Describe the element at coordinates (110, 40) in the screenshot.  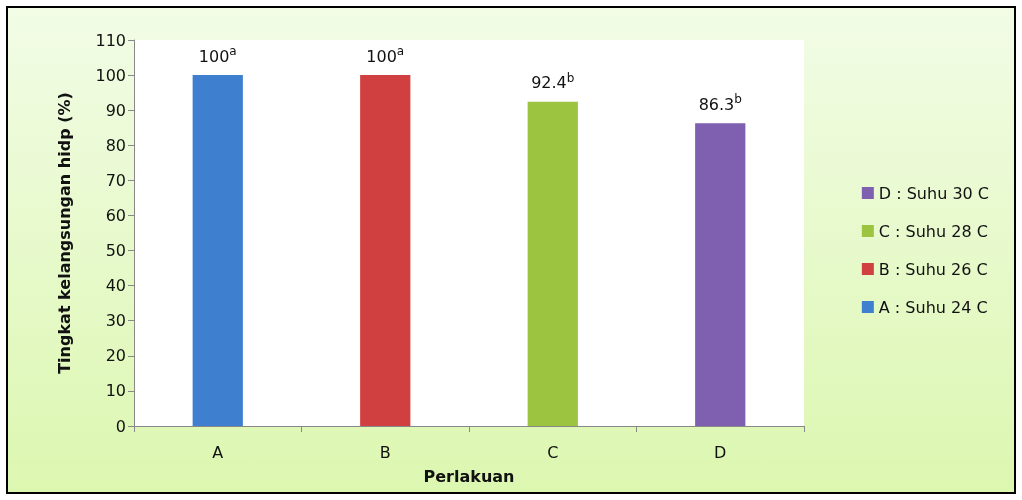
I see `y-tick-label: 110` at that location.